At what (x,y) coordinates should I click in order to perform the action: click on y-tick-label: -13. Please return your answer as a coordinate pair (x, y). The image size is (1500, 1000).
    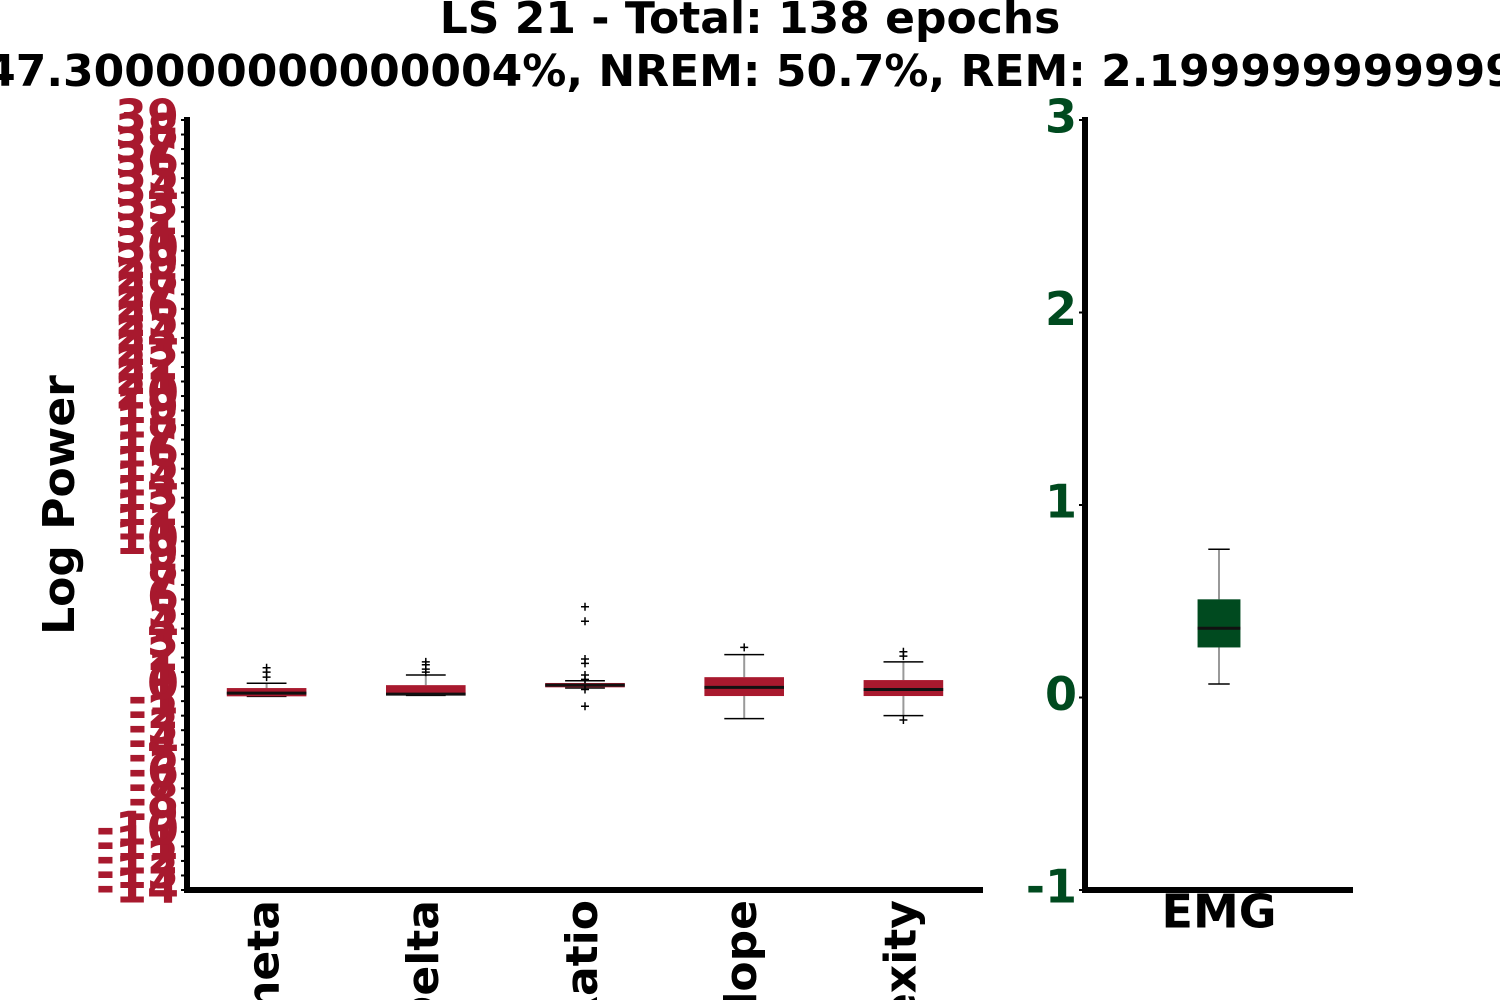
    Looking at the image, I should click on (137, 872).